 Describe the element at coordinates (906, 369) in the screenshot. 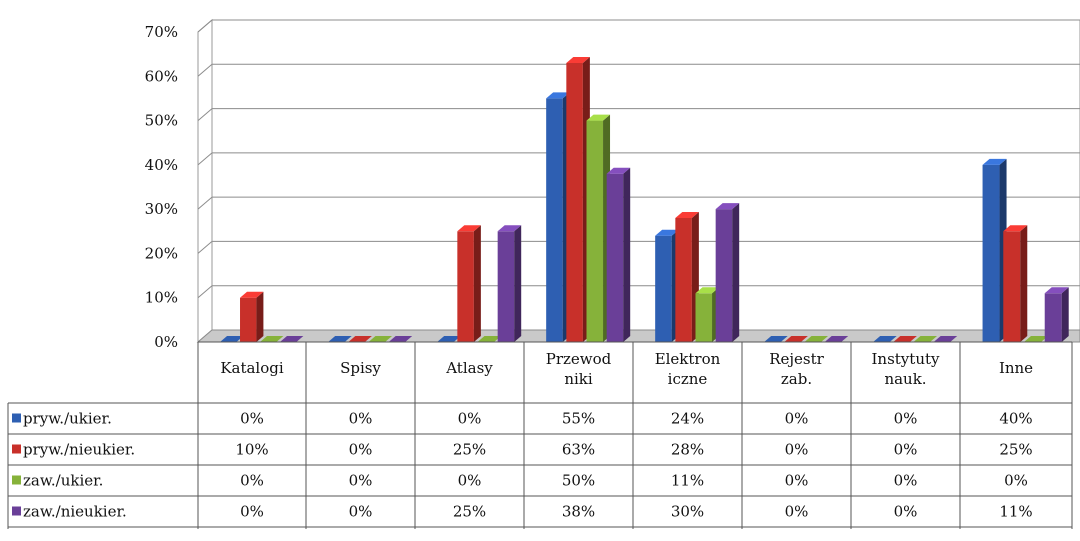

I see `category-label: Instytuty nauk.` at that location.